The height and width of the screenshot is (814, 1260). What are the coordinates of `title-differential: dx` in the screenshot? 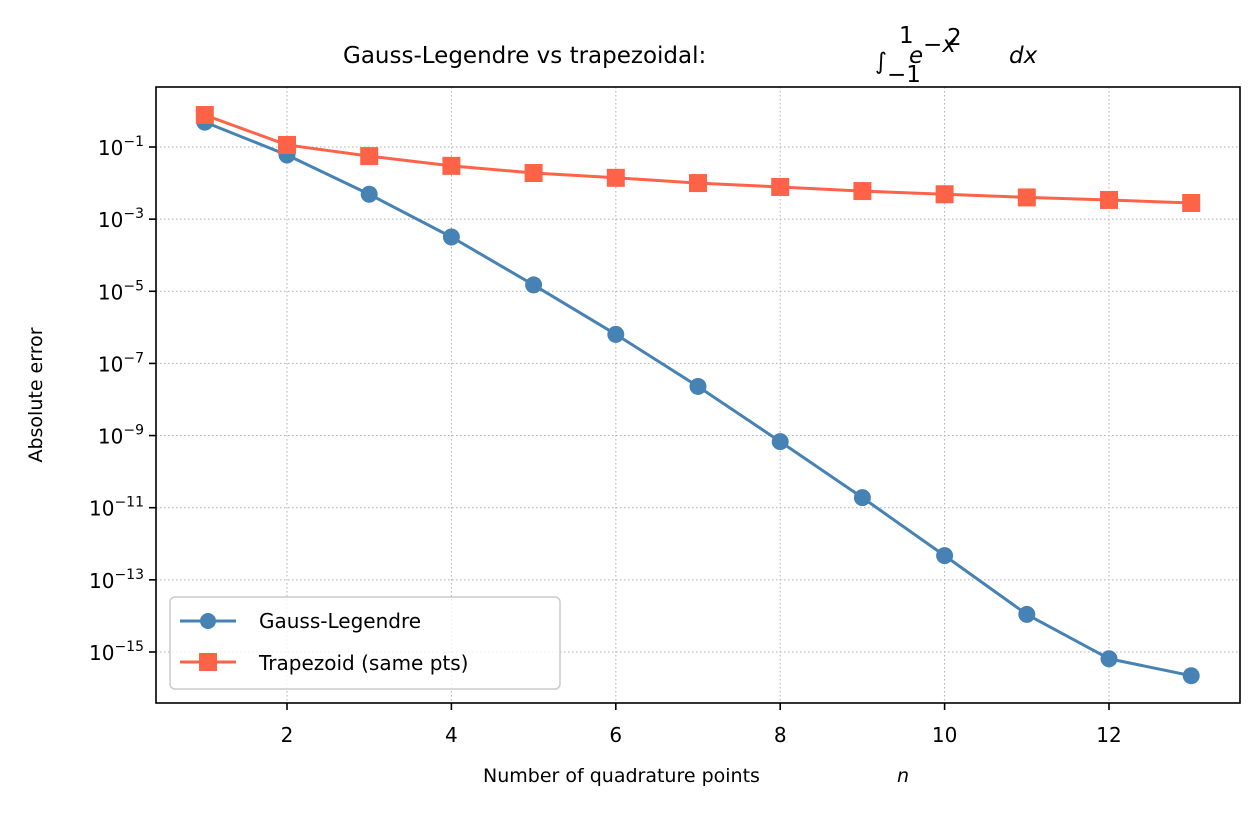 It's located at (1023, 56).